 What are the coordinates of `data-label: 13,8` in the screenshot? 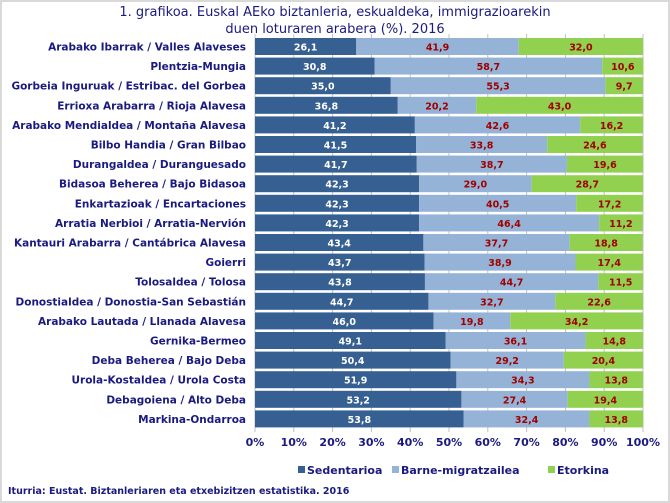 It's located at (617, 381).